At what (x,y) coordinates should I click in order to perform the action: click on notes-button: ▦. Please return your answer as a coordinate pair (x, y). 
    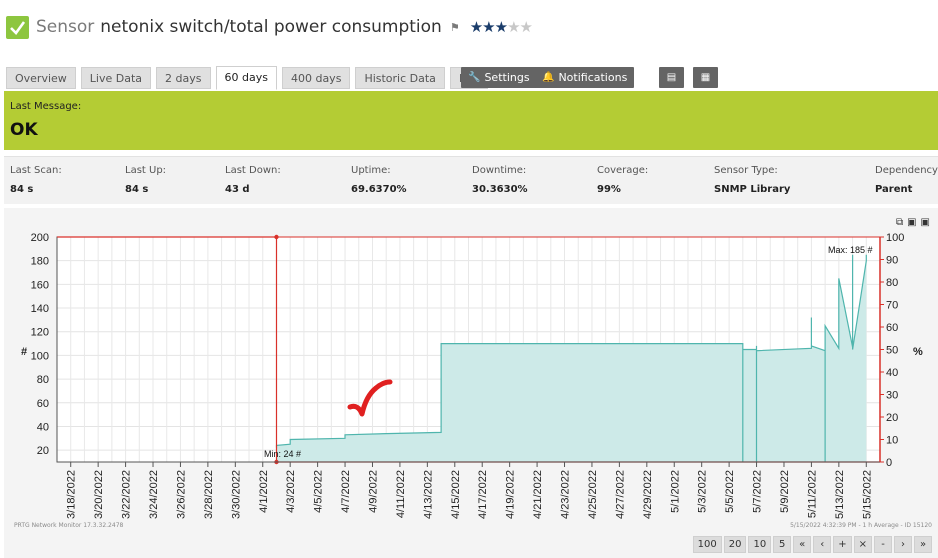
    Looking at the image, I should click on (705, 77).